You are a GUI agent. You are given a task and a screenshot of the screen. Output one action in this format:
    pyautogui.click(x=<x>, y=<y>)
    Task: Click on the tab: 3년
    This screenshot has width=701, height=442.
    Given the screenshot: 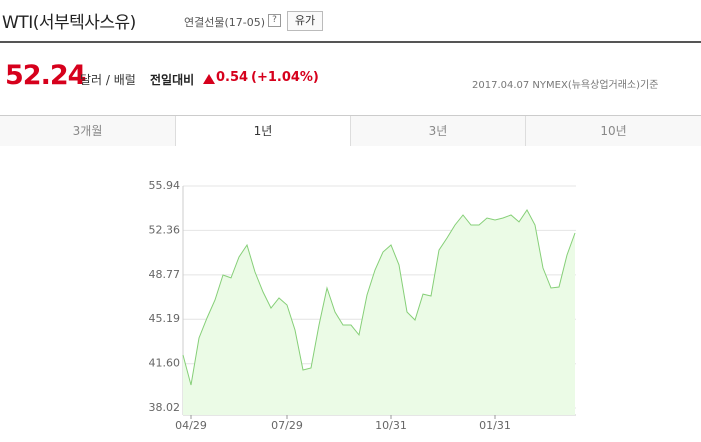 What is the action you would take?
    pyautogui.click(x=438, y=131)
    